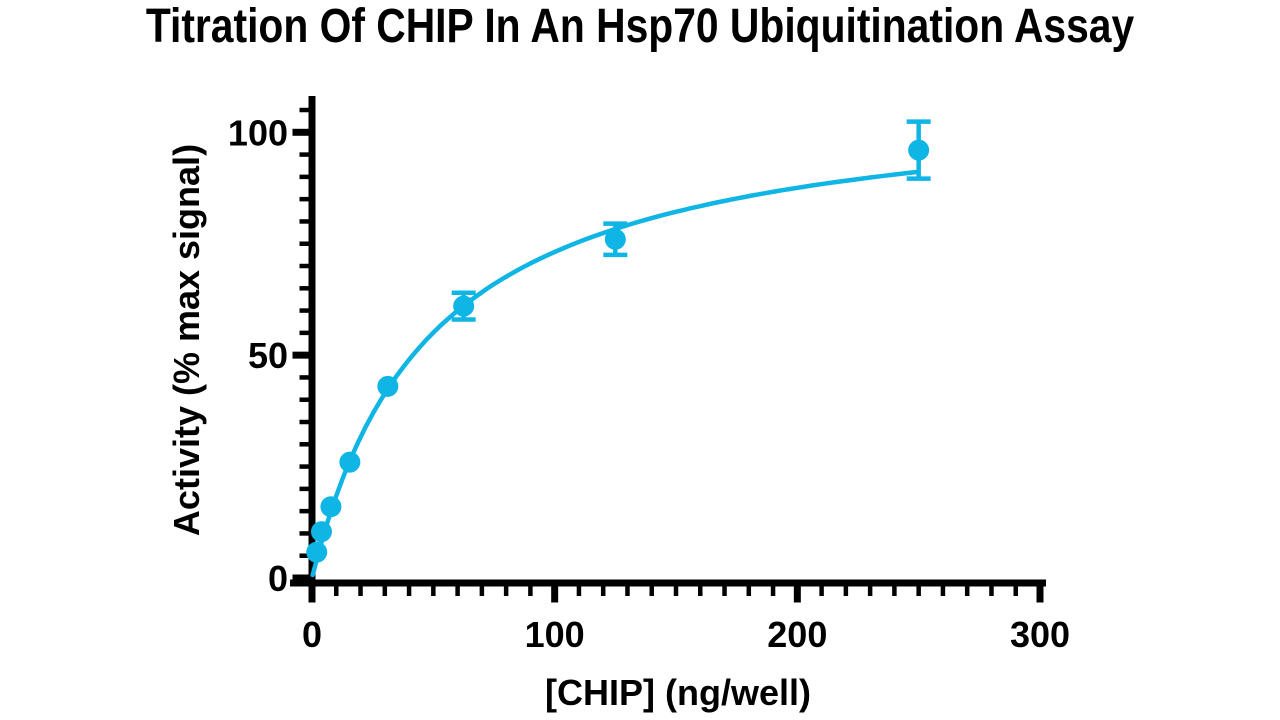  I want to click on x-axis-title: [CHIP] (ng/well), so click(678, 692).